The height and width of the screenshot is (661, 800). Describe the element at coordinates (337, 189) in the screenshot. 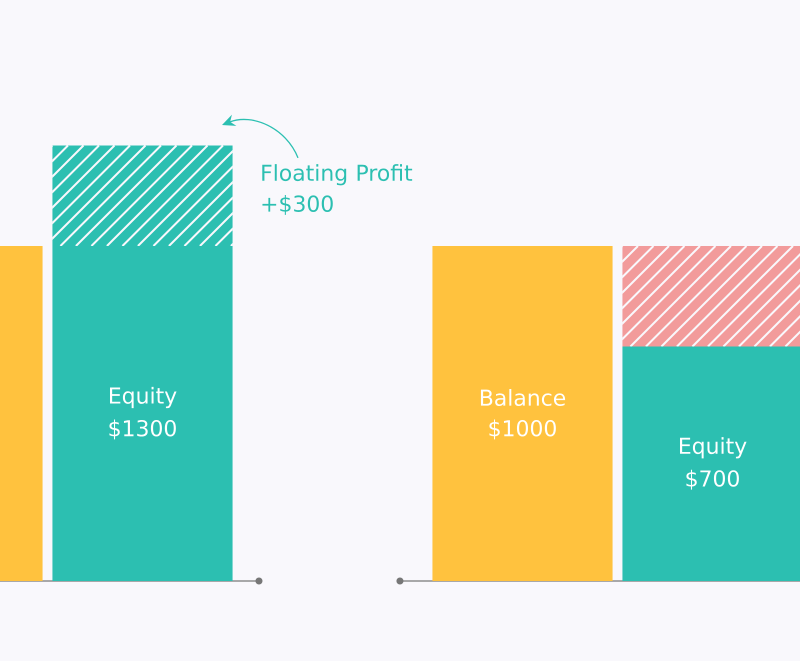

I see `annotation: Floating Profit +$300` at that location.